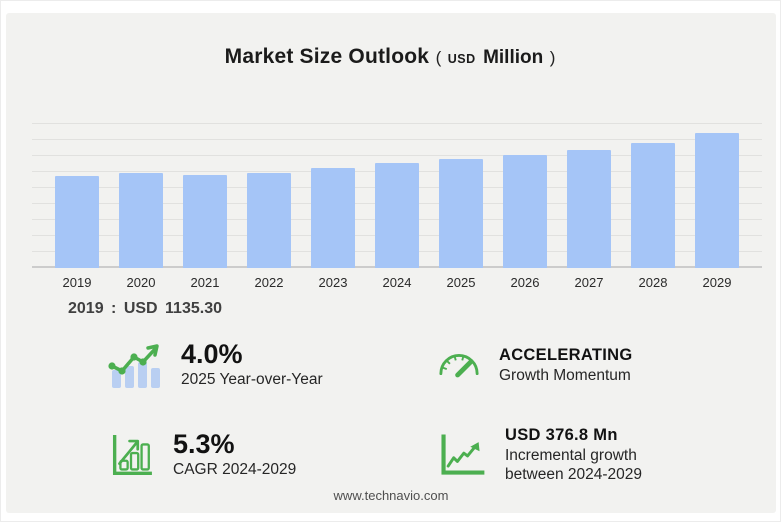 The width and height of the screenshot is (781, 522). Describe the element at coordinates (145, 308) in the screenshot. I see `base-year-note: 2019 : USD 1135.30` at that location.